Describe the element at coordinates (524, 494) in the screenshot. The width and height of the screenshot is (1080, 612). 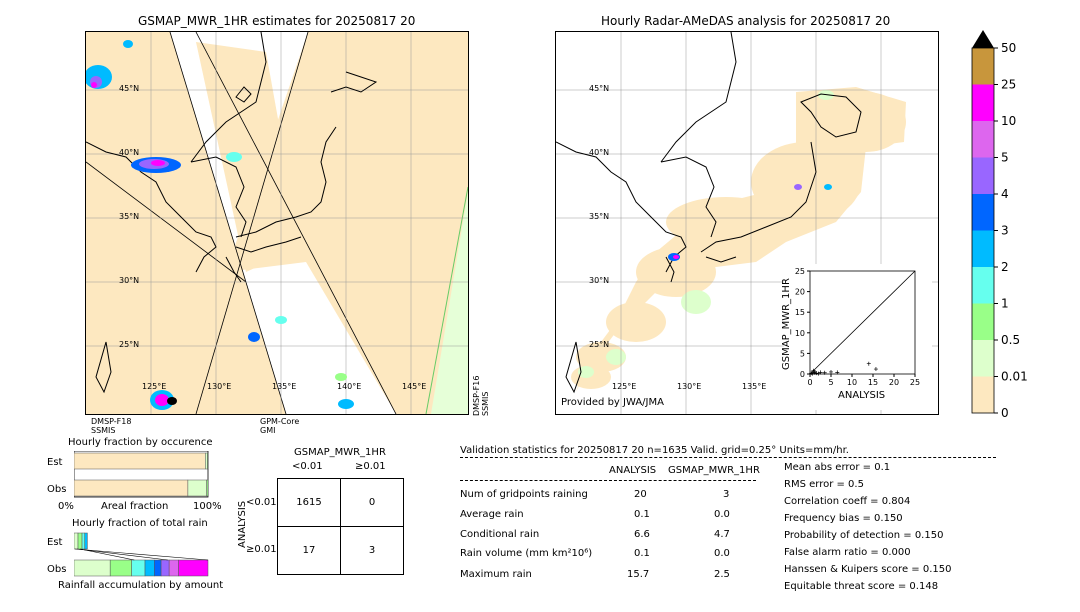
I see `stat-label: Num of gridpoints raining` at that location.